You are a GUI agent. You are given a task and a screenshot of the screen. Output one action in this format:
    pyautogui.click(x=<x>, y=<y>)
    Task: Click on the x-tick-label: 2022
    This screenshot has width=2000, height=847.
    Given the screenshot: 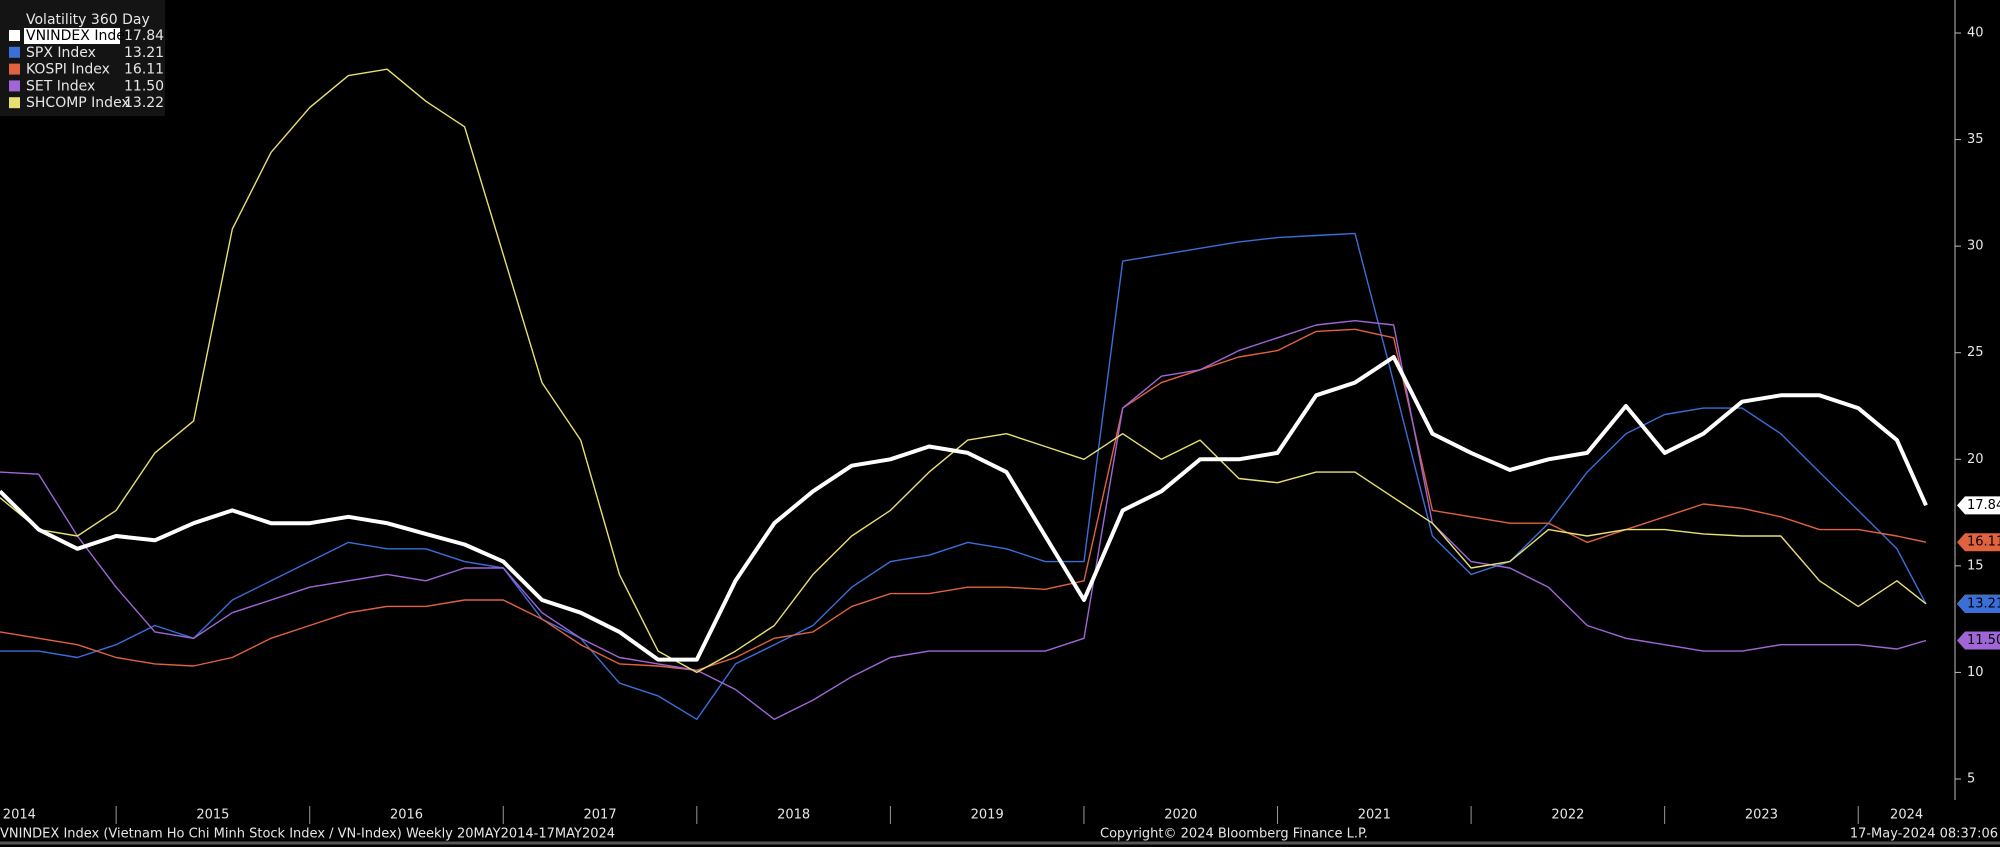 What is the action you would take?
    pyautogui.click(x=1567, y=815)
    